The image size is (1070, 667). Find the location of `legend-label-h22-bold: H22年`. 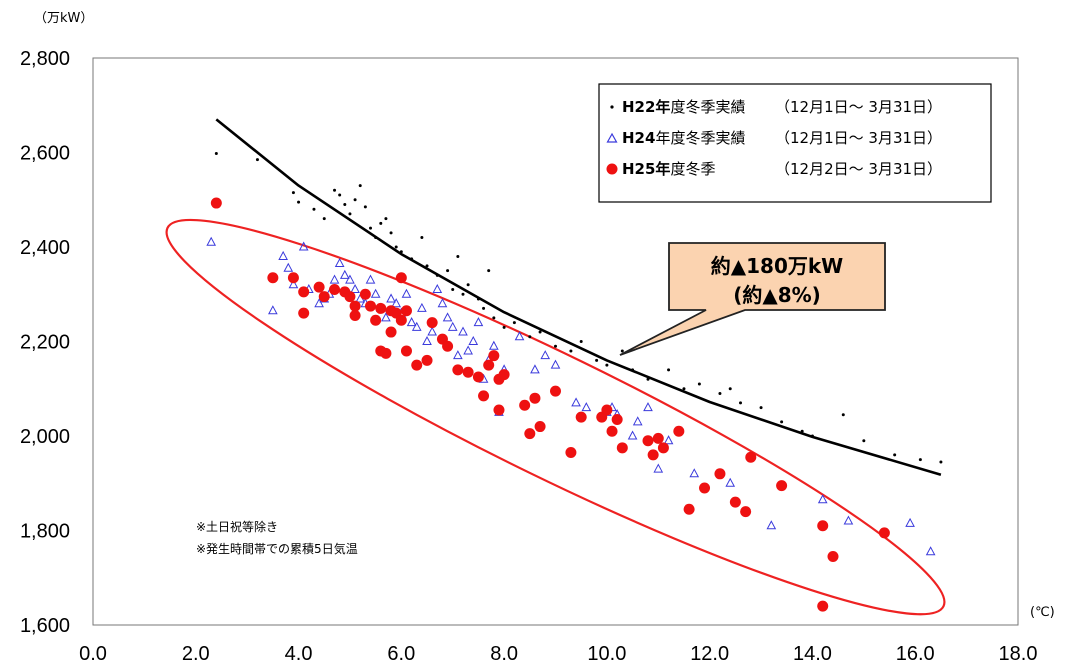

legend-label-h22-bold: H22年 is located at coordinates (646, 107).